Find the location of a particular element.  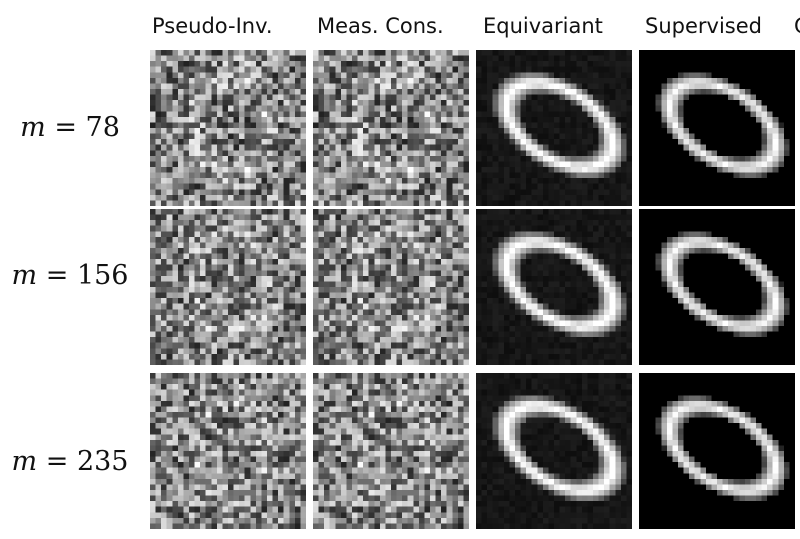

column-header-equivariant: Equivariant is located at coordinates (543, 26).